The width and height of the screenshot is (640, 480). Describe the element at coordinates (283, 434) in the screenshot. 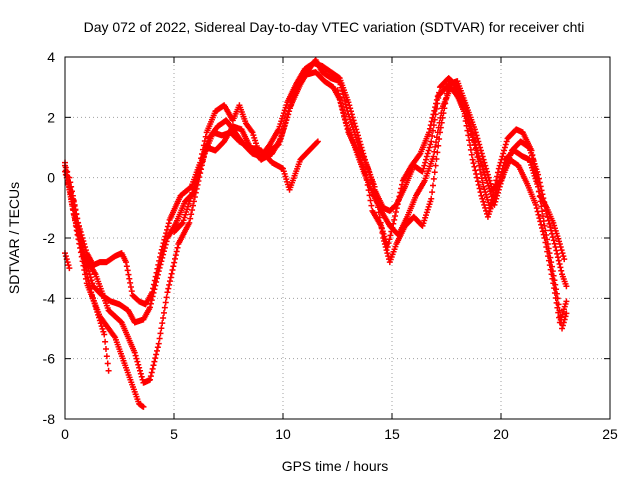

I see `x-tick-label: 10` at that location.